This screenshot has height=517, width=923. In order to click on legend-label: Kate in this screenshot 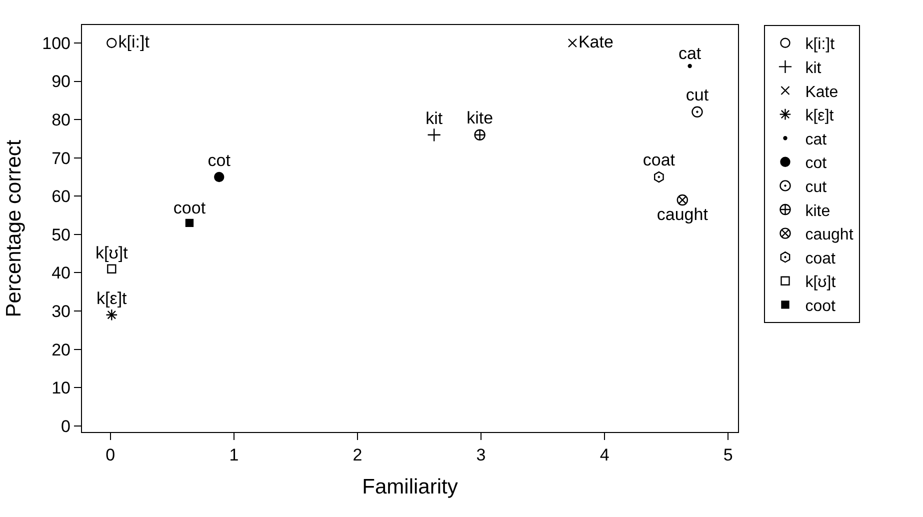, I will do `click(821, 92)`.